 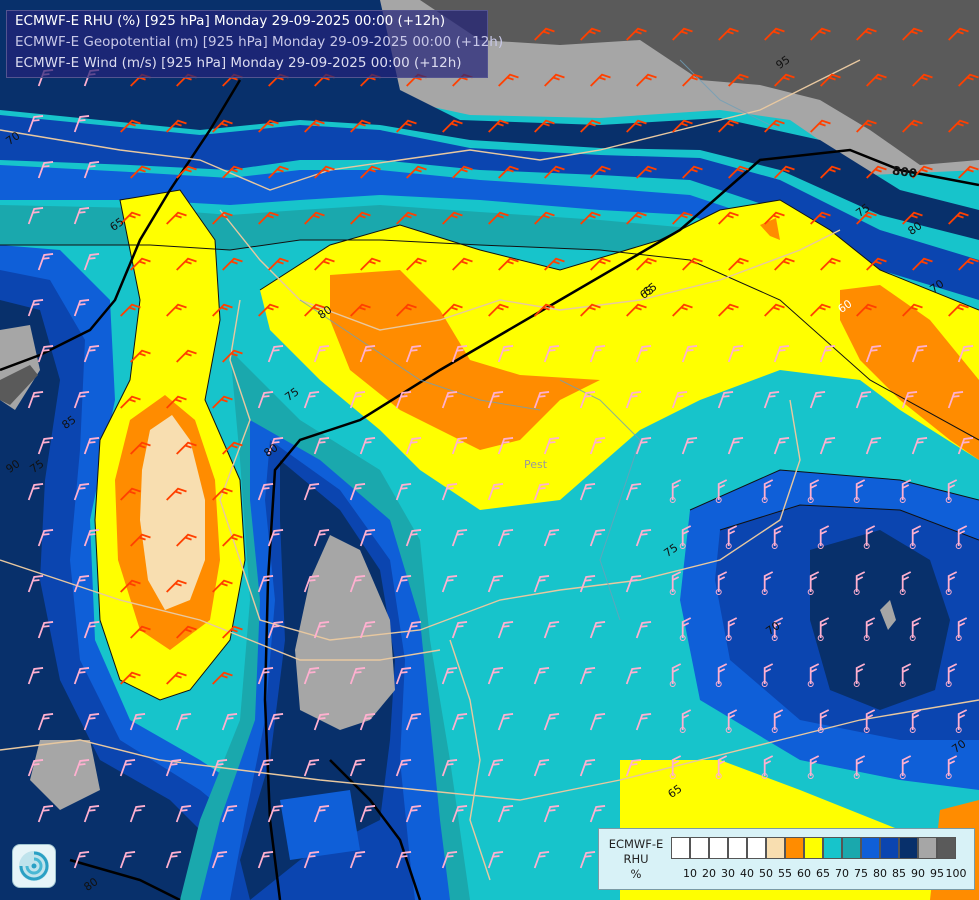 What do you see at coordinates (918, 873) in the screenshot?
I see `legend-tick-label: 90` at bounding box center [918, 873].